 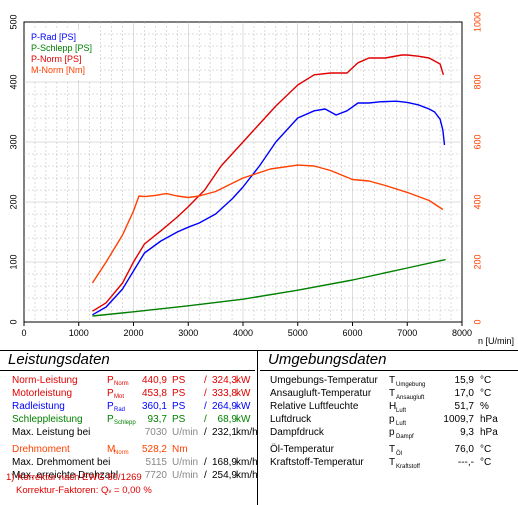 What do you see at coordinates (53, 37) in the screenshot?
I see `legend-entry-1: P-Rad [PS]` at bounding box center [53, 37].